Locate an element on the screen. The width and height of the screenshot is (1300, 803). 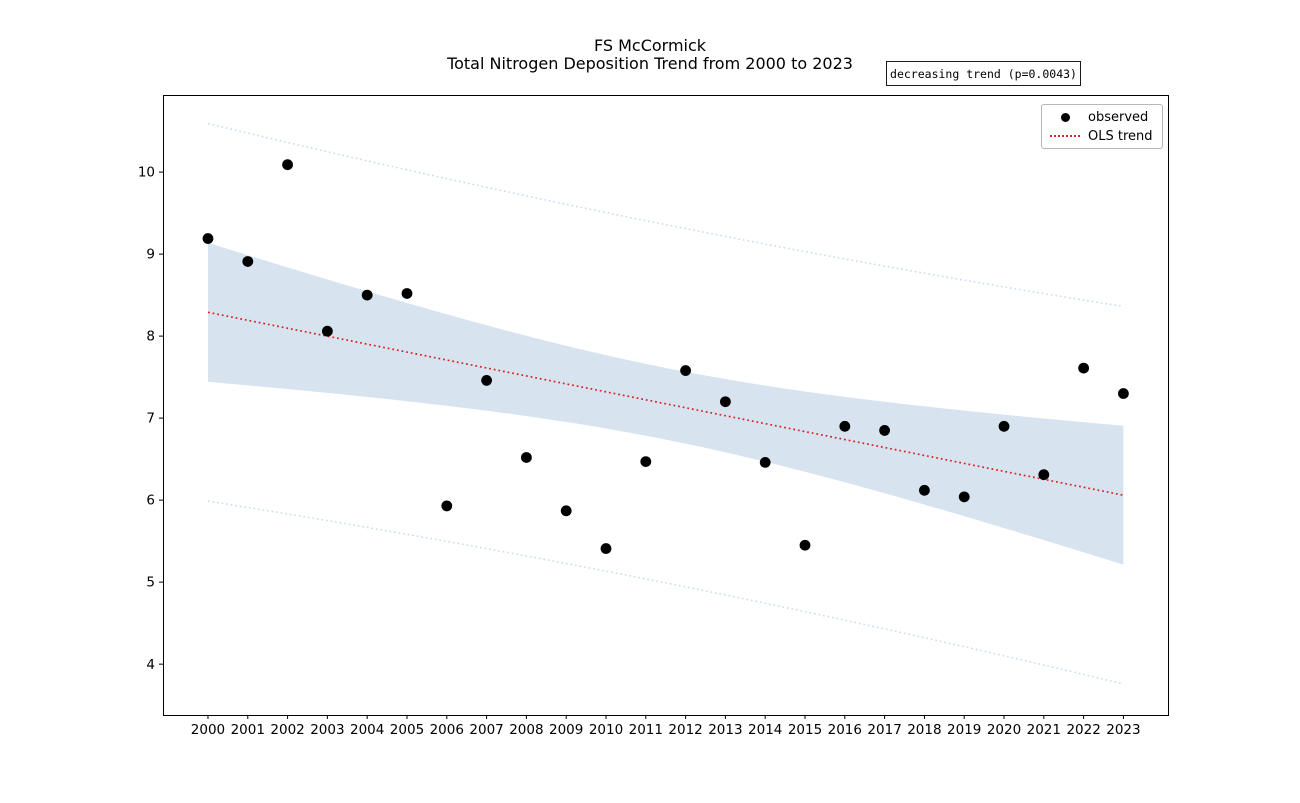
x-tick-label: 2021 is located at coordinates (1044, 730).